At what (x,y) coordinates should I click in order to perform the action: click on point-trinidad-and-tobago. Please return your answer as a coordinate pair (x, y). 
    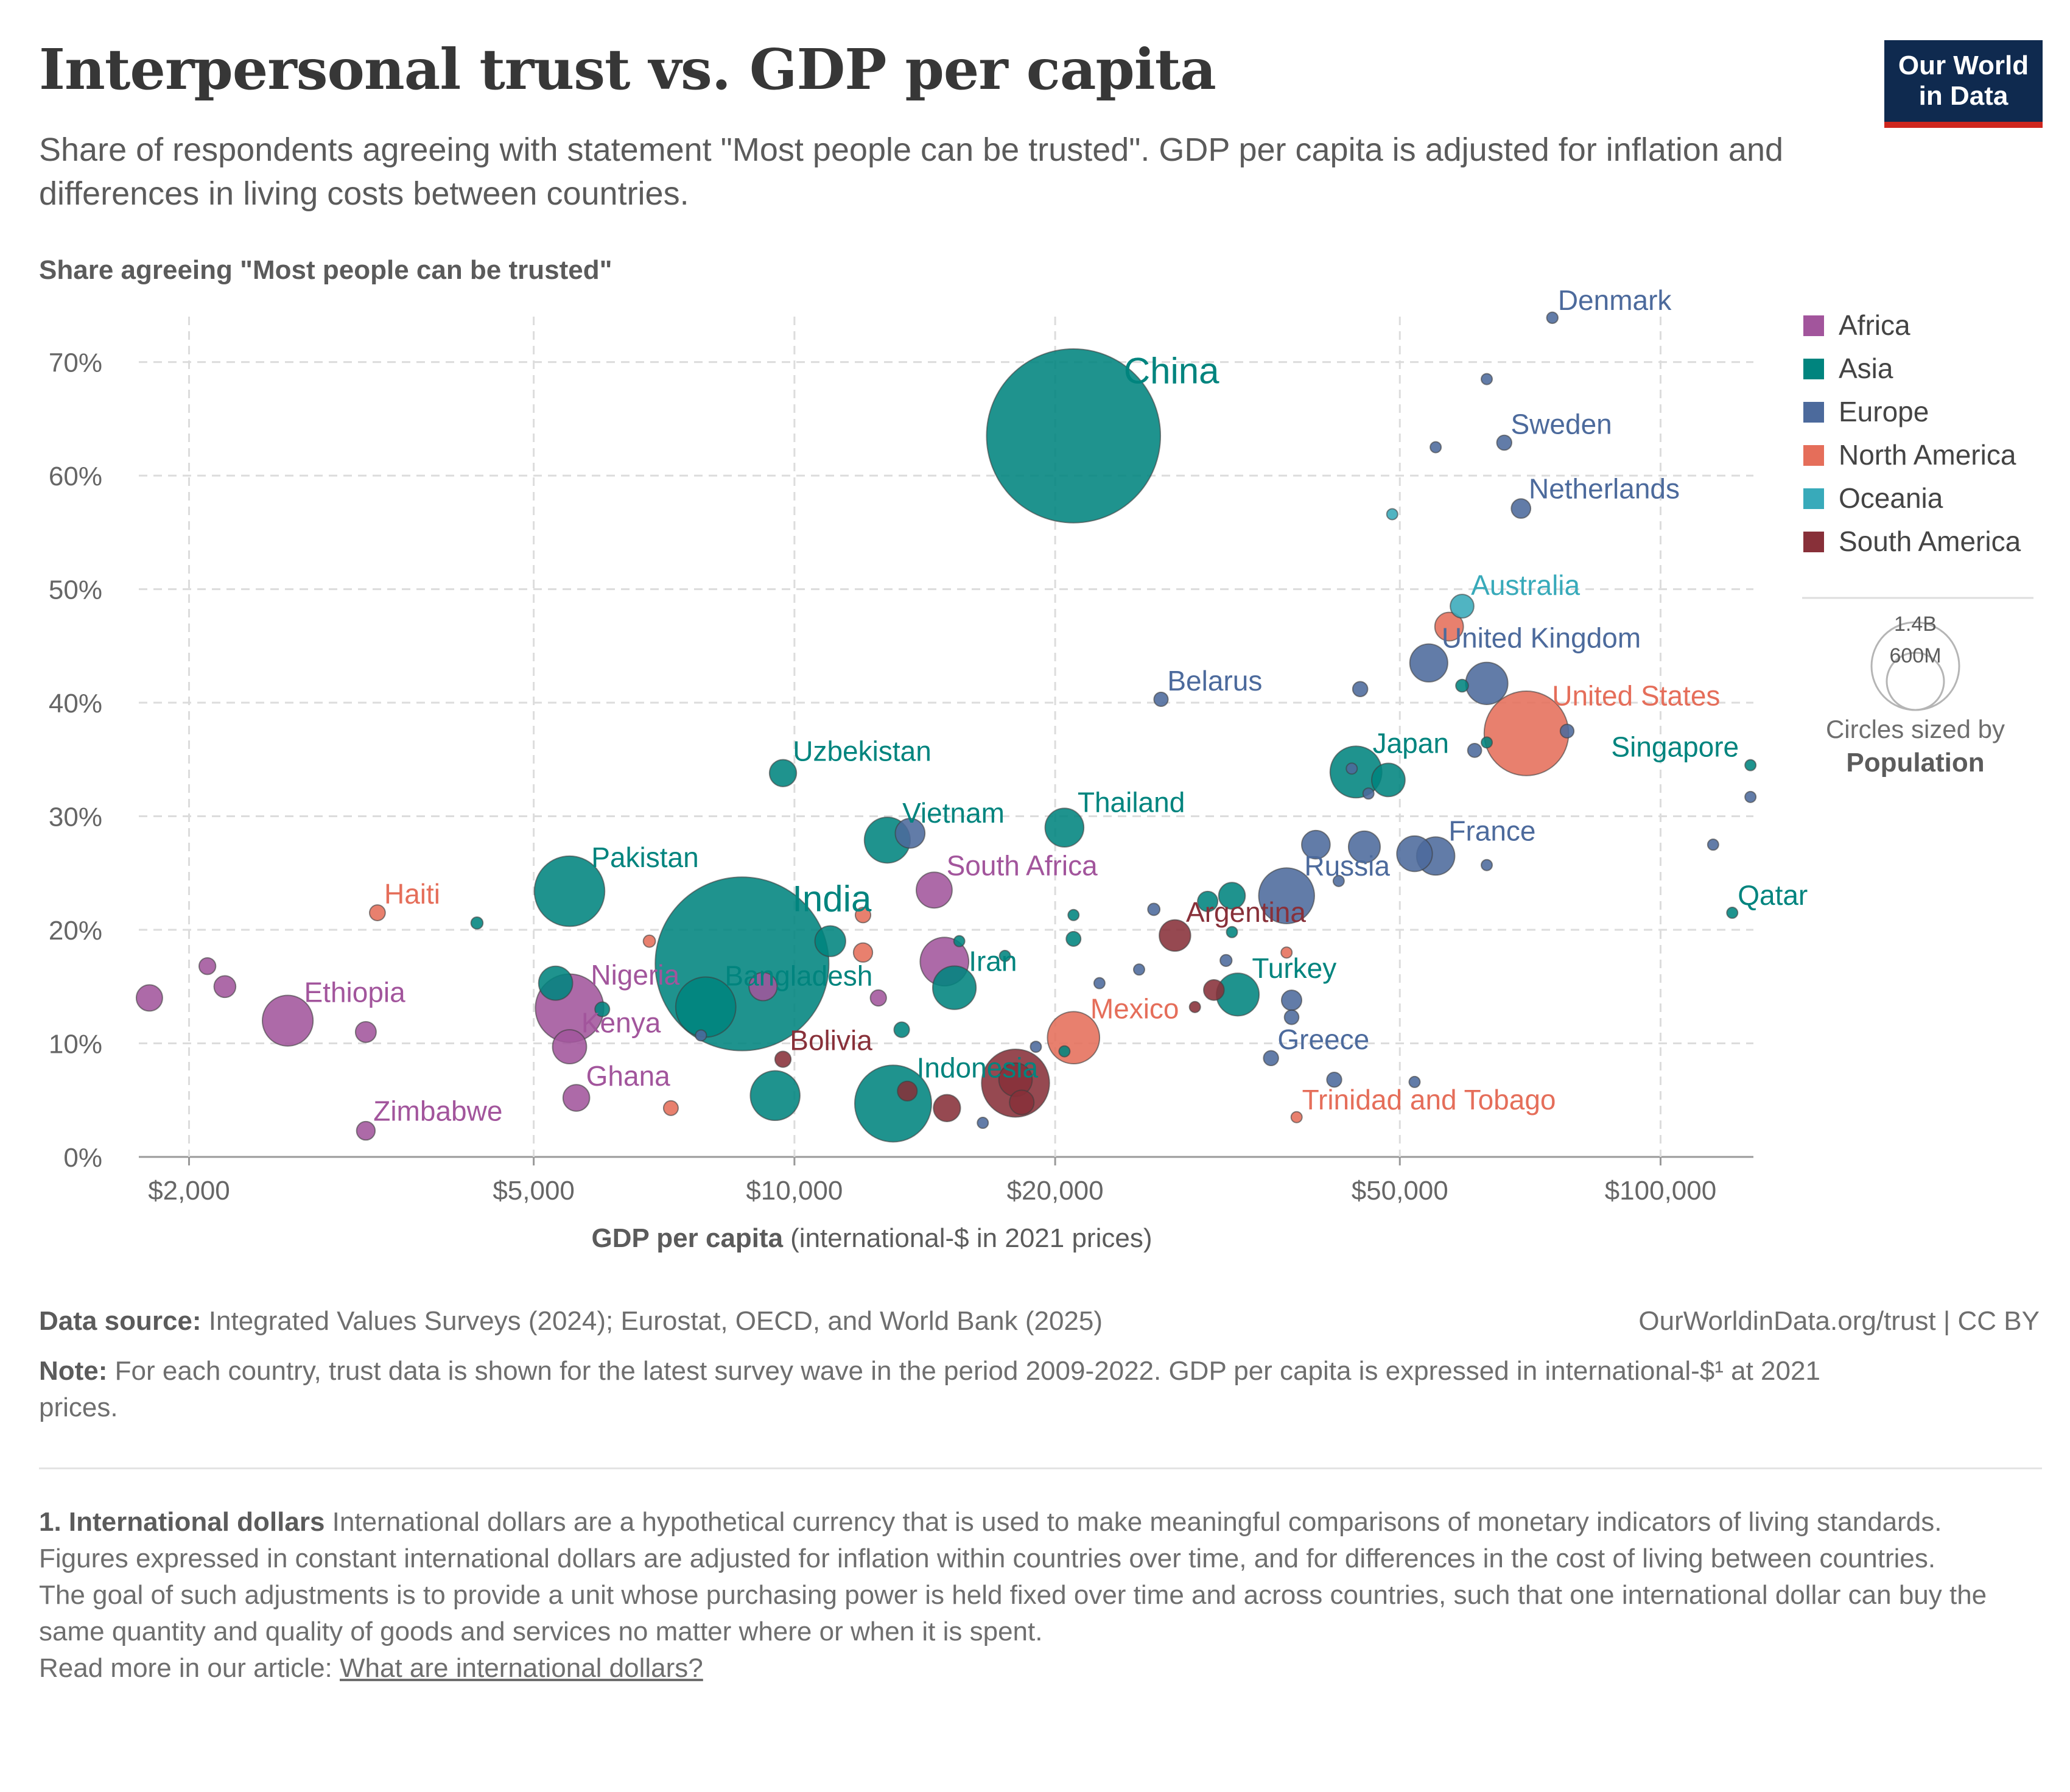
    Looking at the image, I should click on (1296, 1117).